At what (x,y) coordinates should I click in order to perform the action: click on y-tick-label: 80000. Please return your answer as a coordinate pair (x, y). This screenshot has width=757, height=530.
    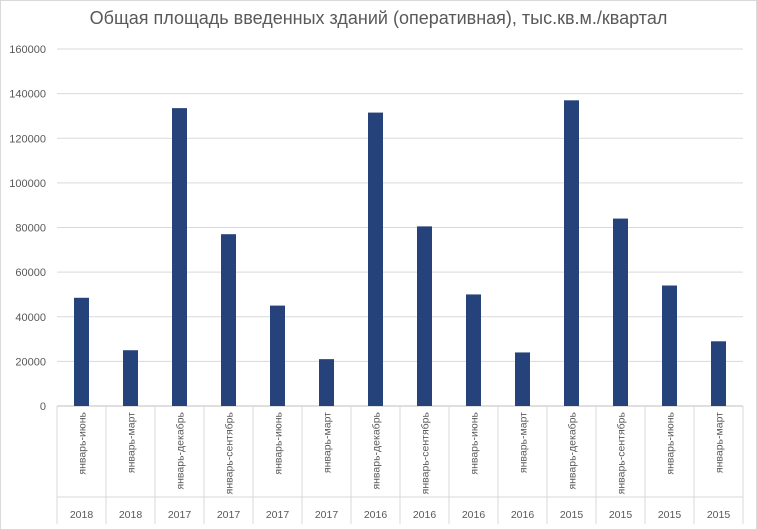
    Looking at the image, I should click on (30, 229).